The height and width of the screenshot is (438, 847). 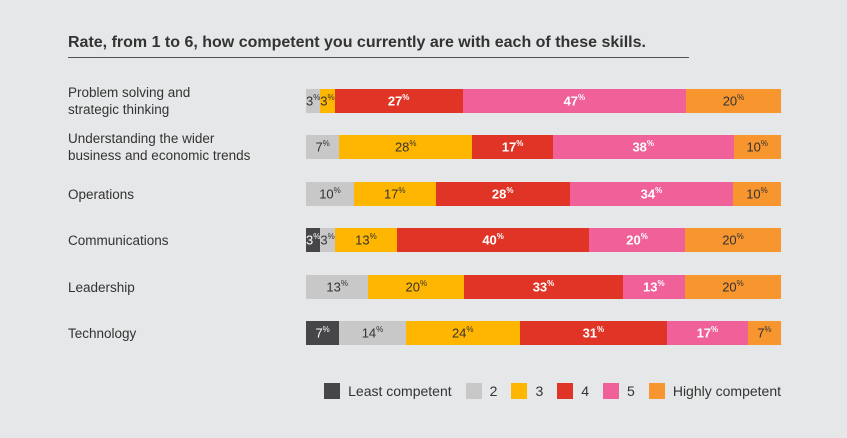 I want to click on data-label: 14%, so click(x=372, y=333).